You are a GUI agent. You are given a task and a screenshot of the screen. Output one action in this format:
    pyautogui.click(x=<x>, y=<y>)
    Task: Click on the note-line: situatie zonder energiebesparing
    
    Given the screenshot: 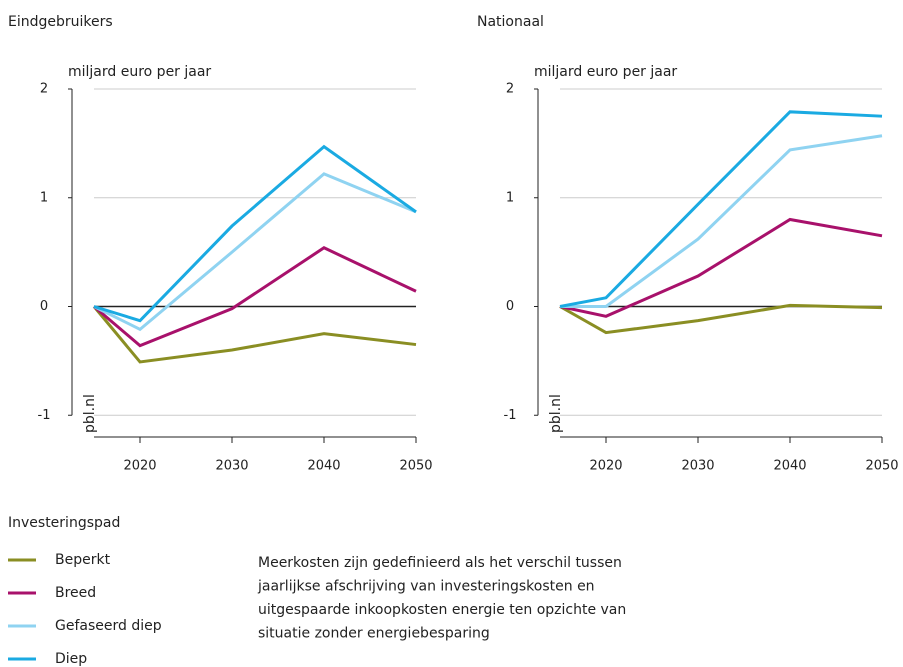 What is the action you would take?
    pyautogui.click(x=374, y=634)
    